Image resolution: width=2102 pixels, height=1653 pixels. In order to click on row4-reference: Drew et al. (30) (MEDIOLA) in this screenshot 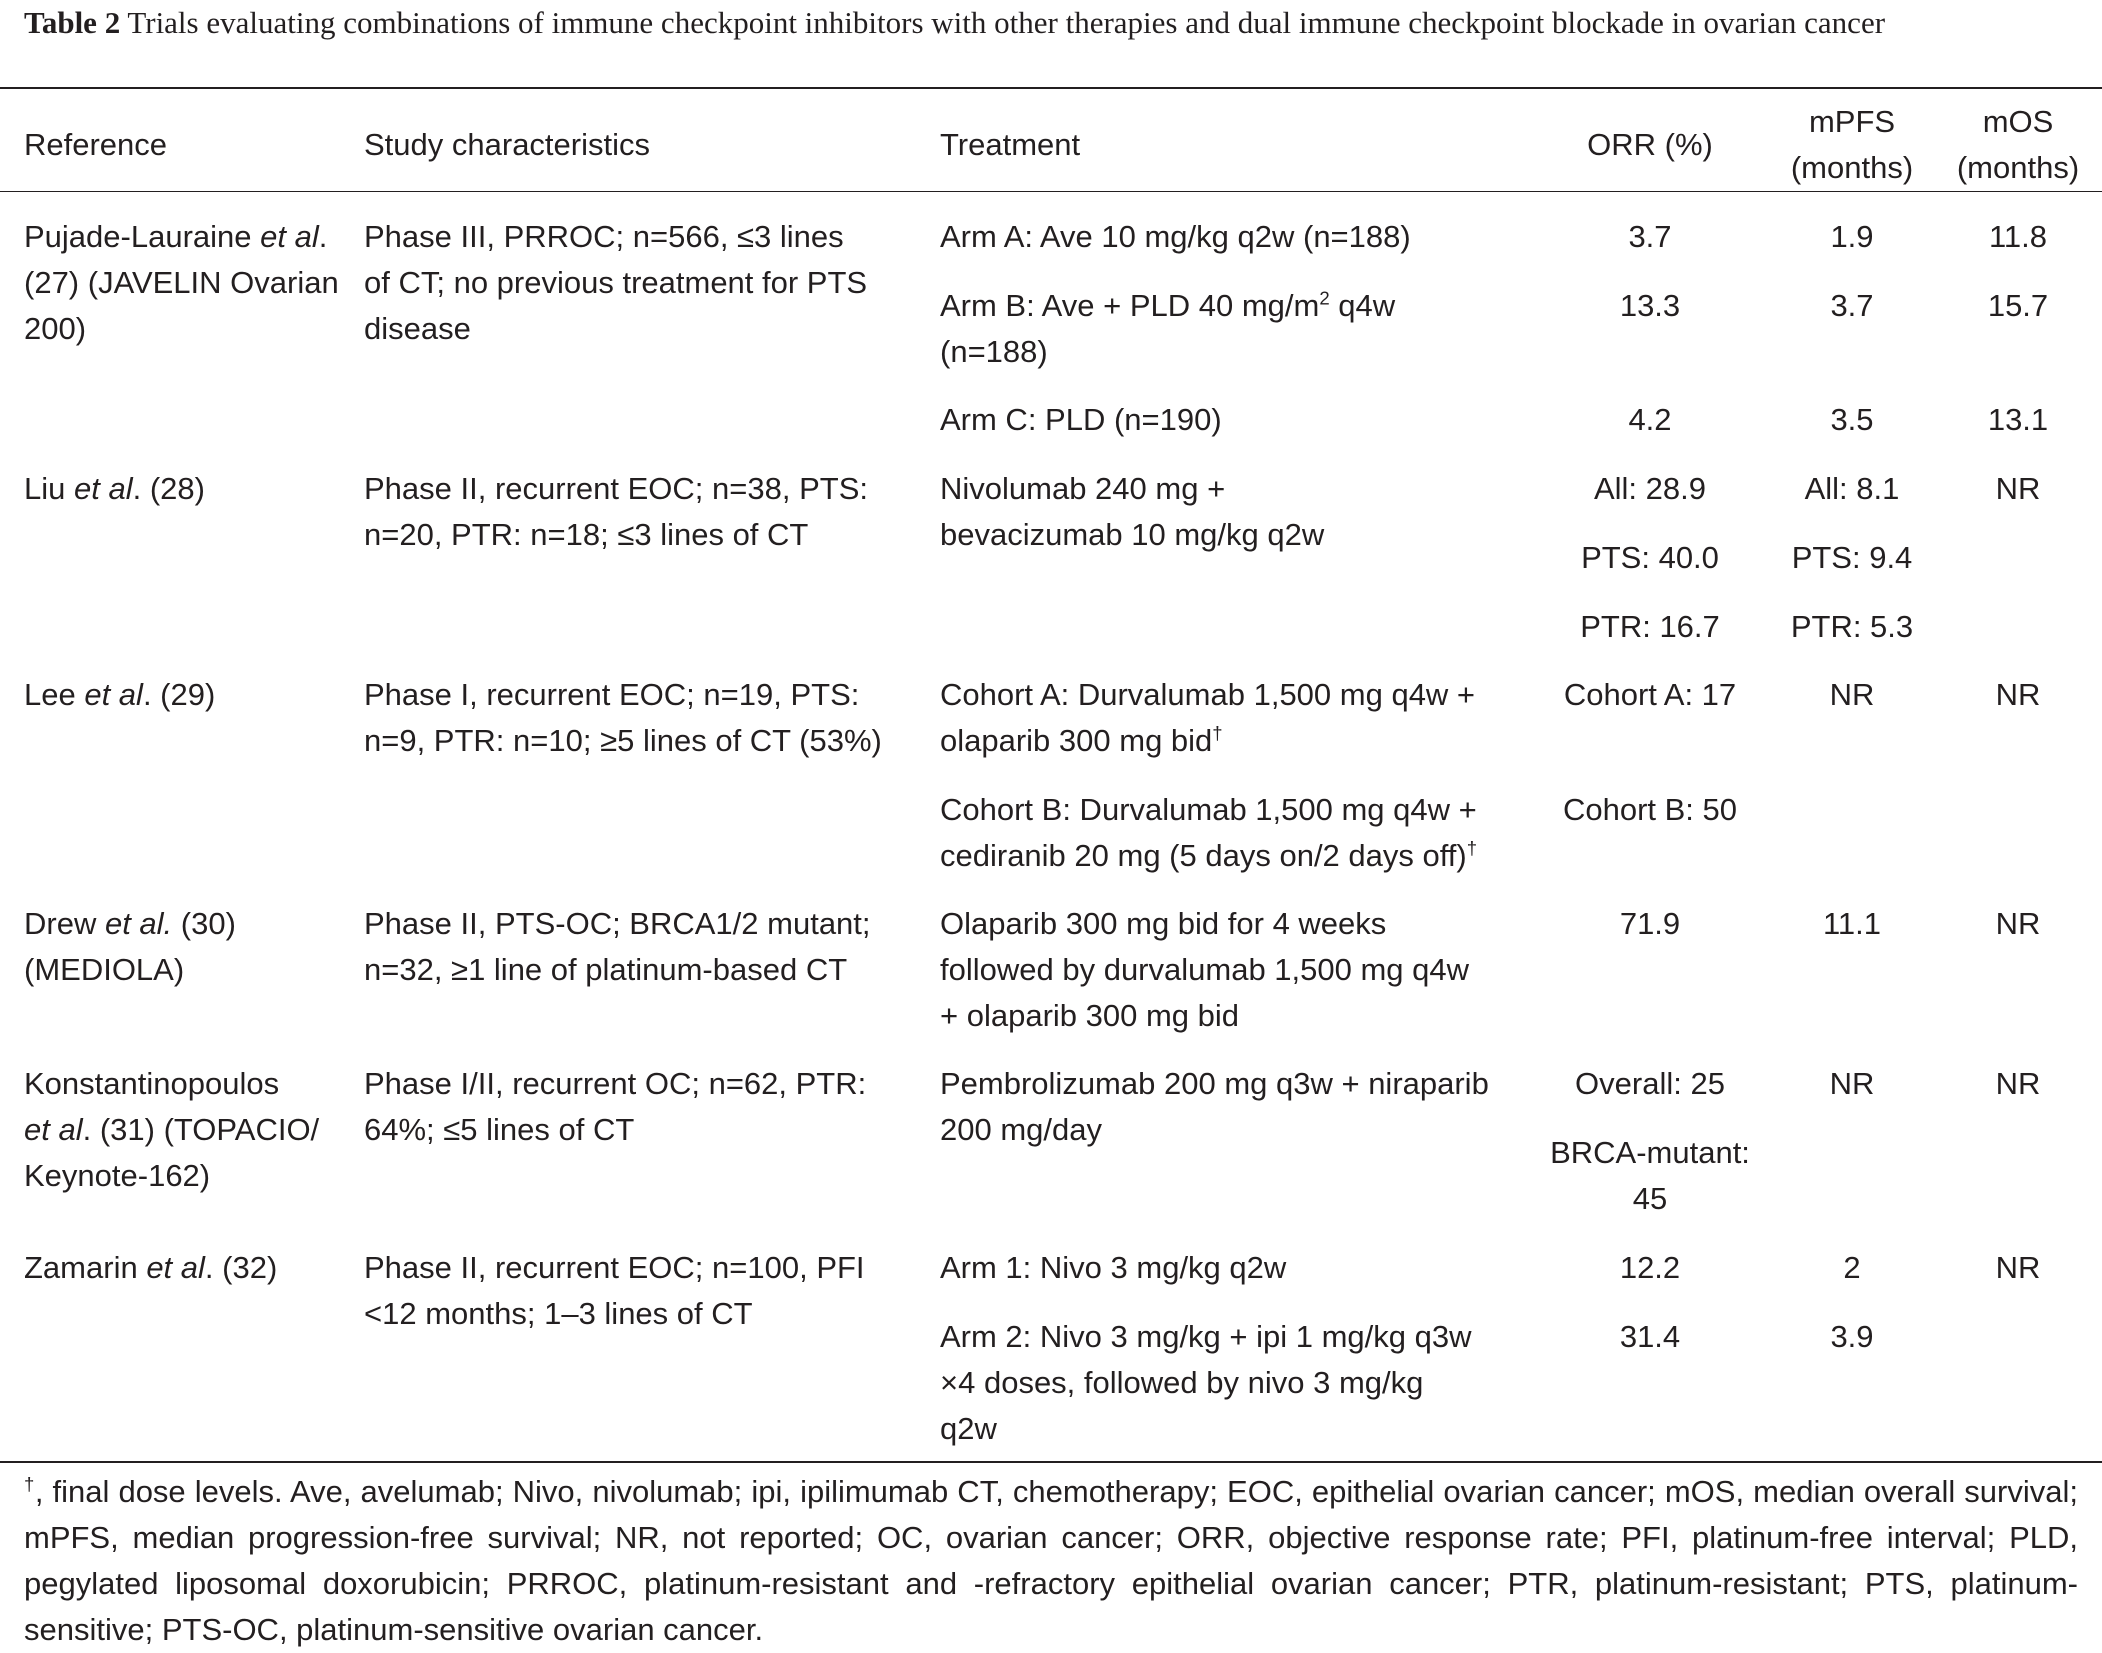, I will do `click(130, 946)`.